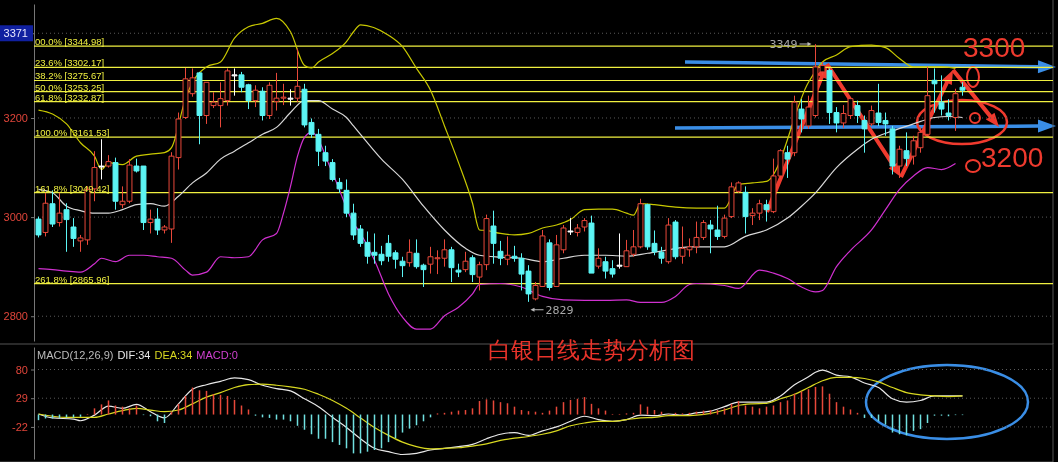 The height and width of the screenshot is (462, 1058). I want to click on text: DIF:34, so click(134, 355).